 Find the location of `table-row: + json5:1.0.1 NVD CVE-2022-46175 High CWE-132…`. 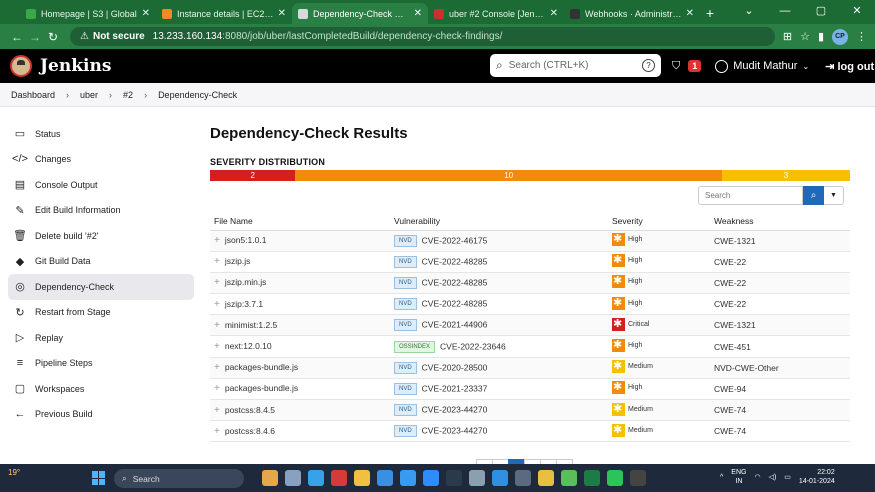

table-row: + json5:1.0.1 NVD CVE-2022-46175 High CWE-132… is located at coordinates (530, 241).